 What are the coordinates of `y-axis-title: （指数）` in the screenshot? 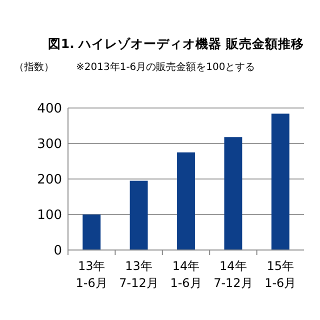 It's located at (34, 67).